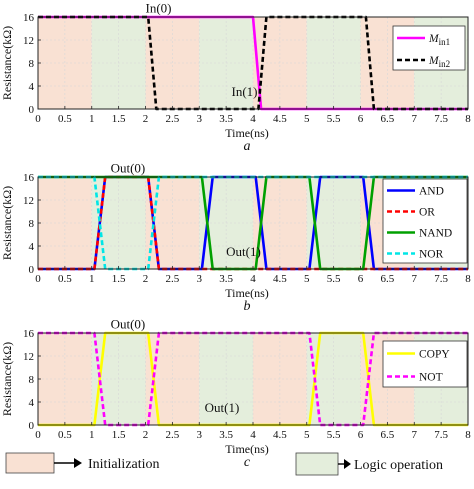 The height and width of the screenshot is (489, 474). Describe the element at coordinates (247, 146) in the screenshot. I see `panel-label: a` at that location.